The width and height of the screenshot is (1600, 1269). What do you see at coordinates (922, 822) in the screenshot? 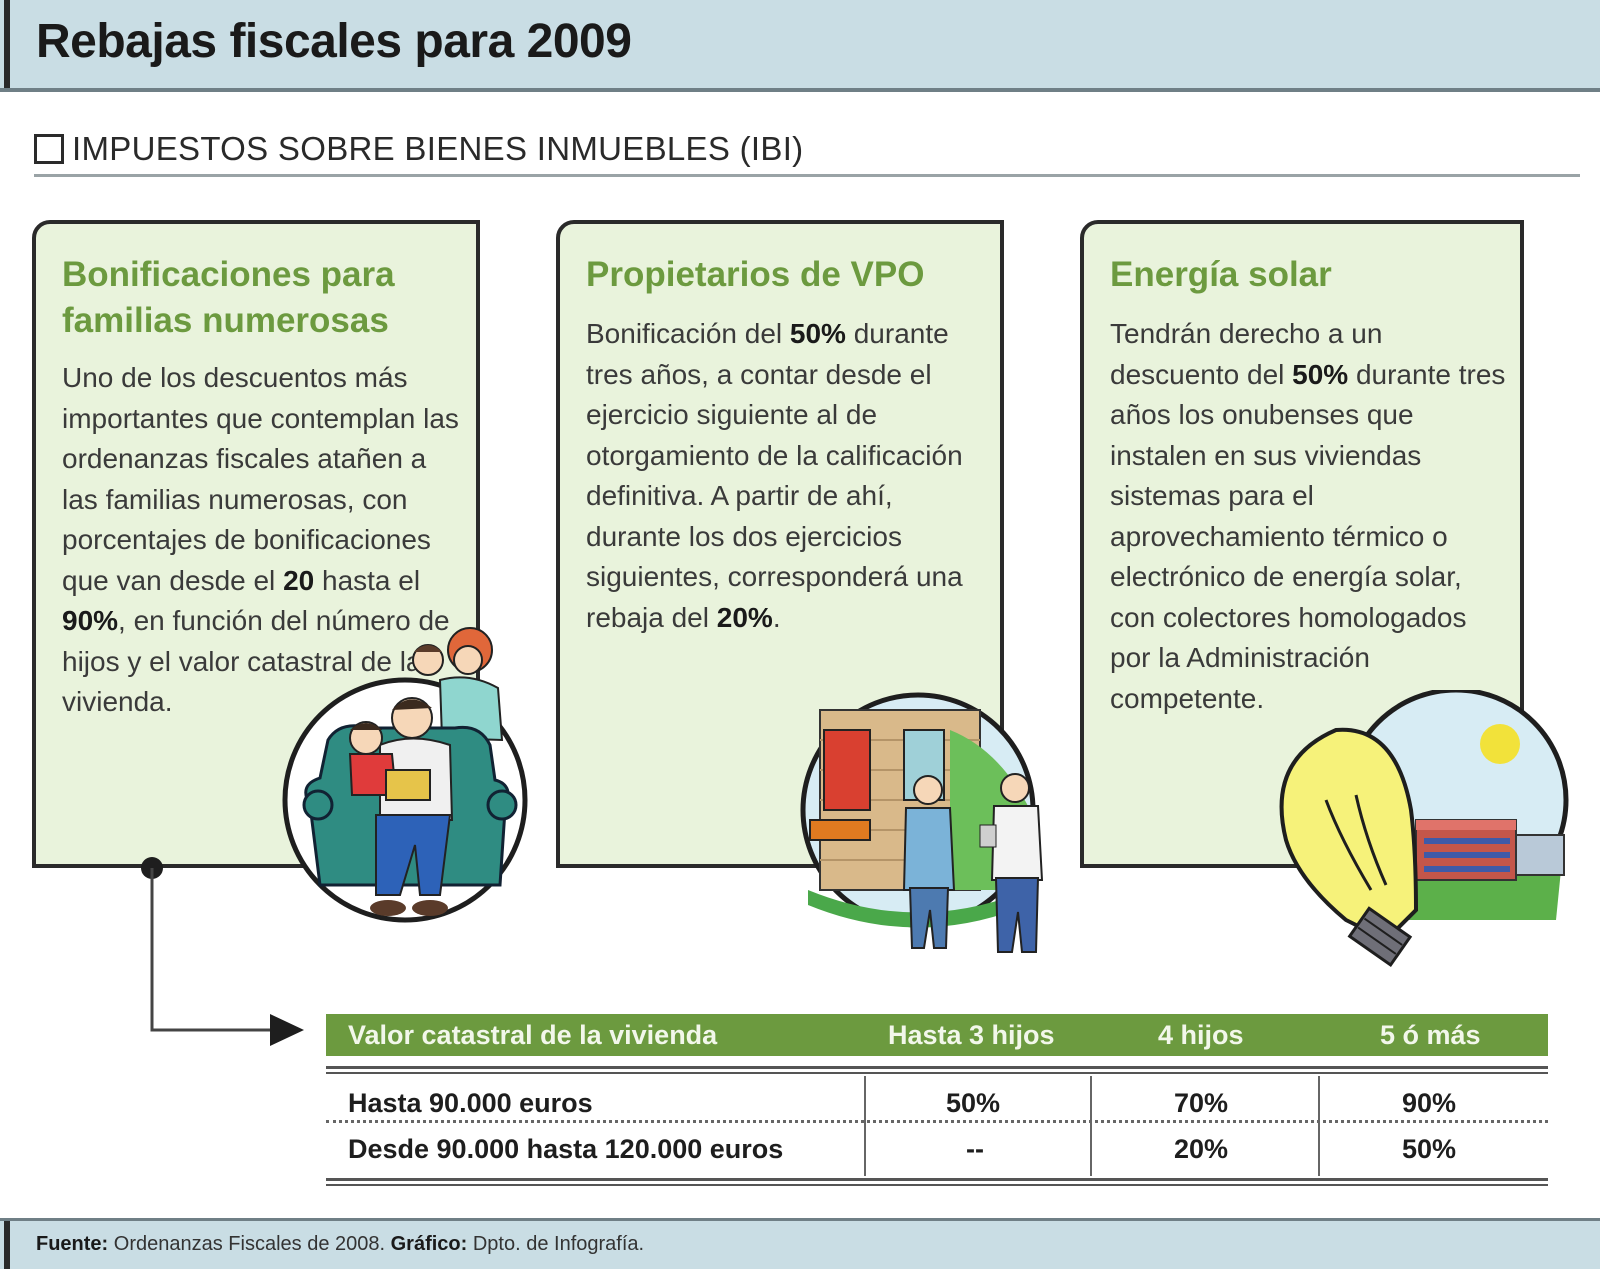
I see `vpo-housing-illustration` at bounding box center [922, 822].